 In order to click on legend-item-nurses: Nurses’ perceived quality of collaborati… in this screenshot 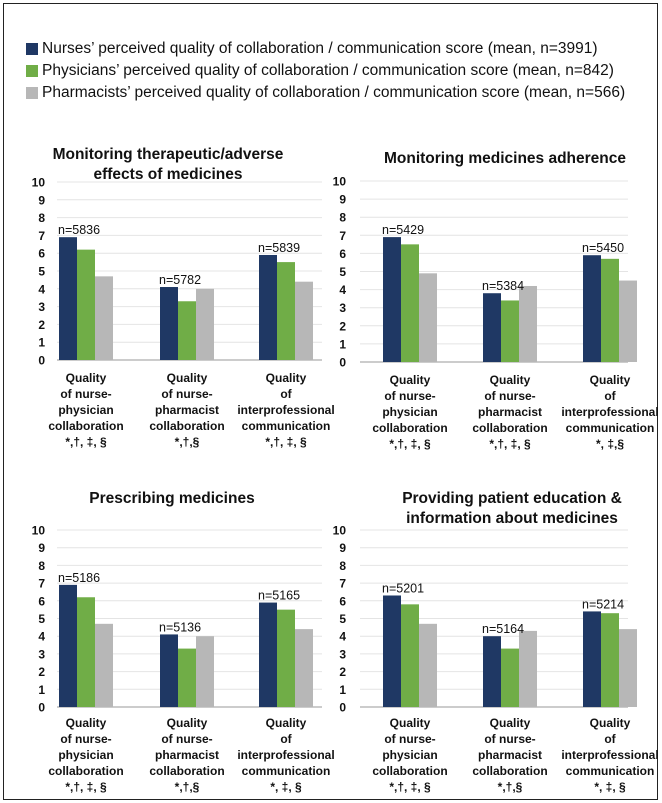, I will do `click(325, 49)`.